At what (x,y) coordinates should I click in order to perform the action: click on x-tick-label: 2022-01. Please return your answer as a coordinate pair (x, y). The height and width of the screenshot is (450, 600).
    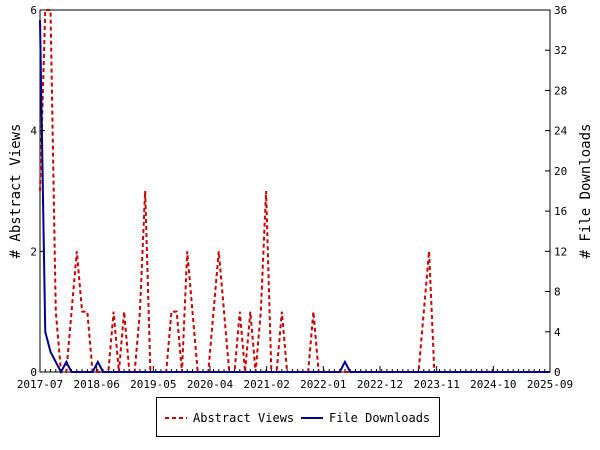
    Looking at the image, I should click on (323, 384).